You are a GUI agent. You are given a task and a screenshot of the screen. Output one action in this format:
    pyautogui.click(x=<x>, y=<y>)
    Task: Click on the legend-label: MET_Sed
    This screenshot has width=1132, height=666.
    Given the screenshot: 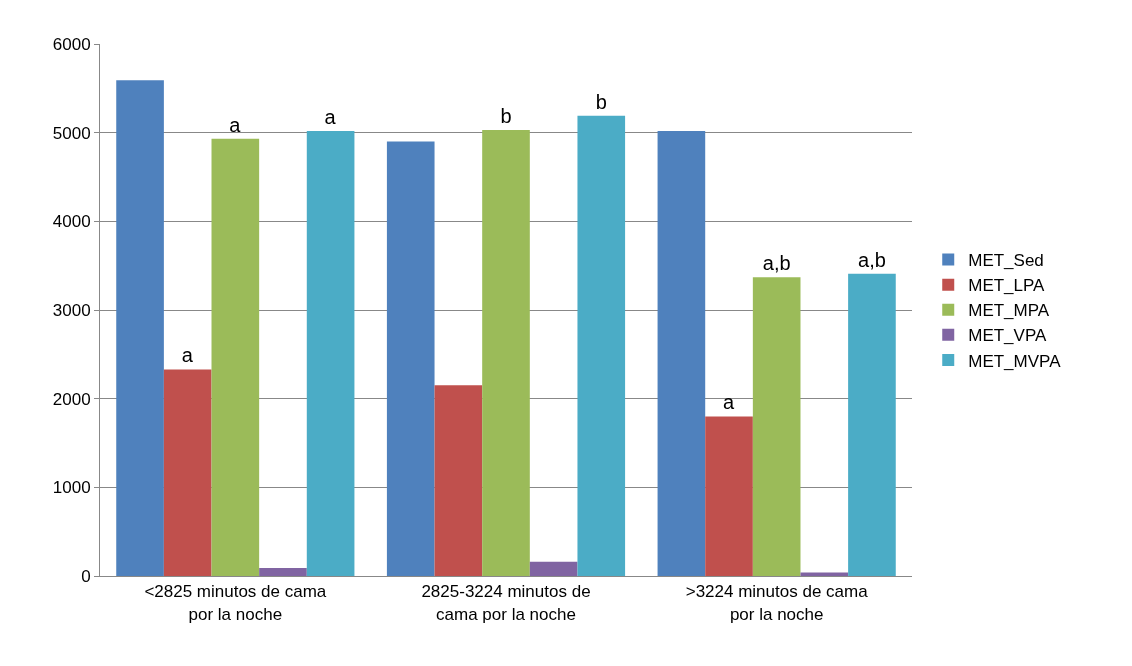 What is the action you would take?
    pyautogui.click(x=1006, y=261)
    